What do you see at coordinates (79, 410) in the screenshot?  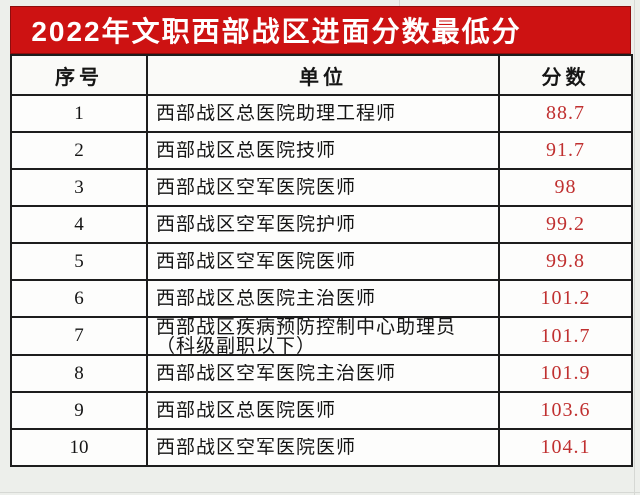 I see `row-index: 9` at bounding box center [79, 410].